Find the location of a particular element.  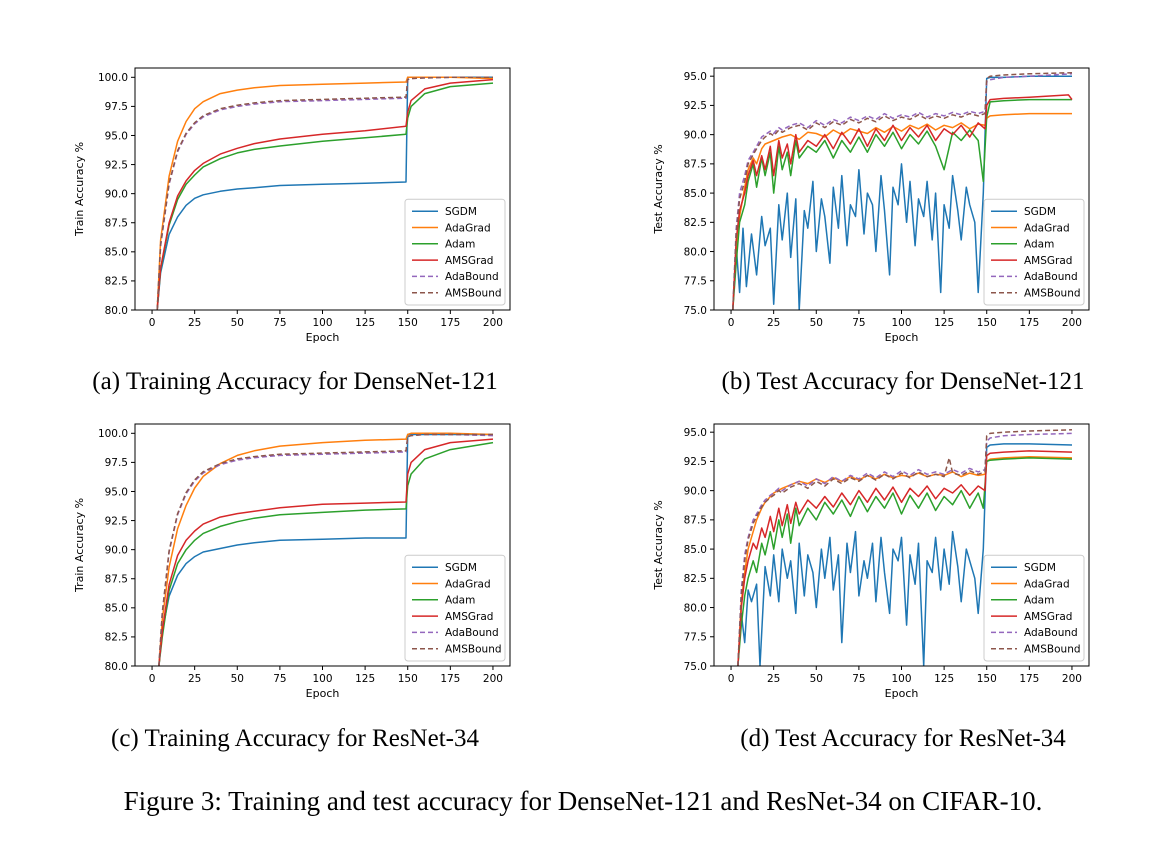

chart-c-xtick-label: 50 is located at coordinates (237, 679).